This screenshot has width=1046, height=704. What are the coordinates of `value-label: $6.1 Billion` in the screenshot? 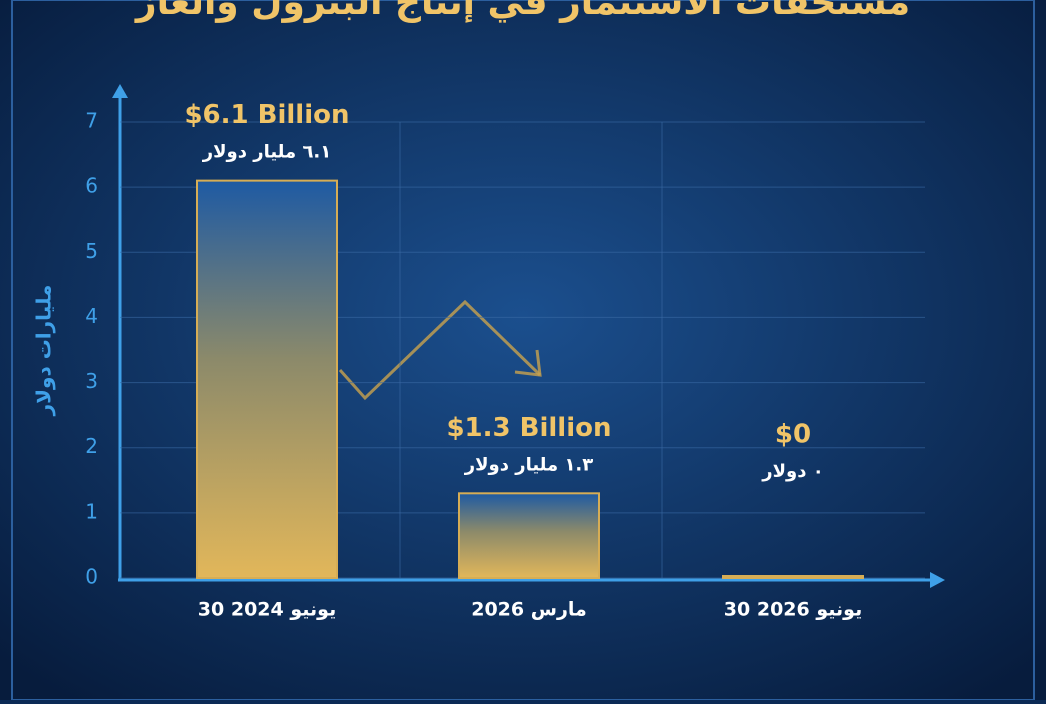 It's located at (266, 115).